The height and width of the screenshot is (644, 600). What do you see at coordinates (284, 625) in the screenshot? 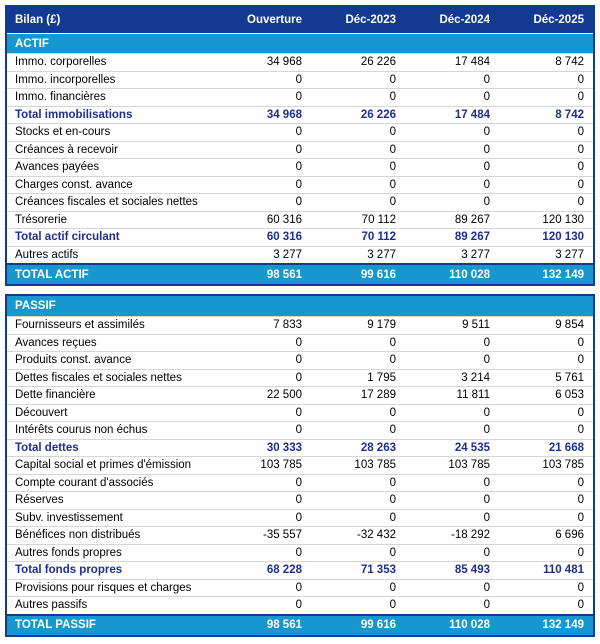
I see `total-cell-value: 98 561` at bounding box center [284, 625].